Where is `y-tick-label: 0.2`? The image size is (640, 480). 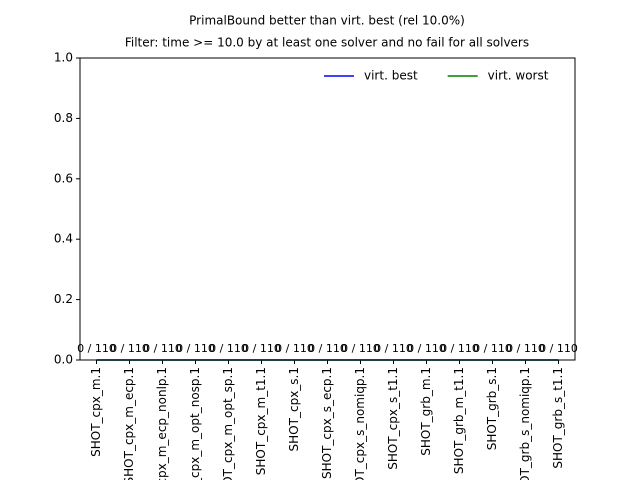
y-tick-label: 0.2 is located at coordinates (63, 299).